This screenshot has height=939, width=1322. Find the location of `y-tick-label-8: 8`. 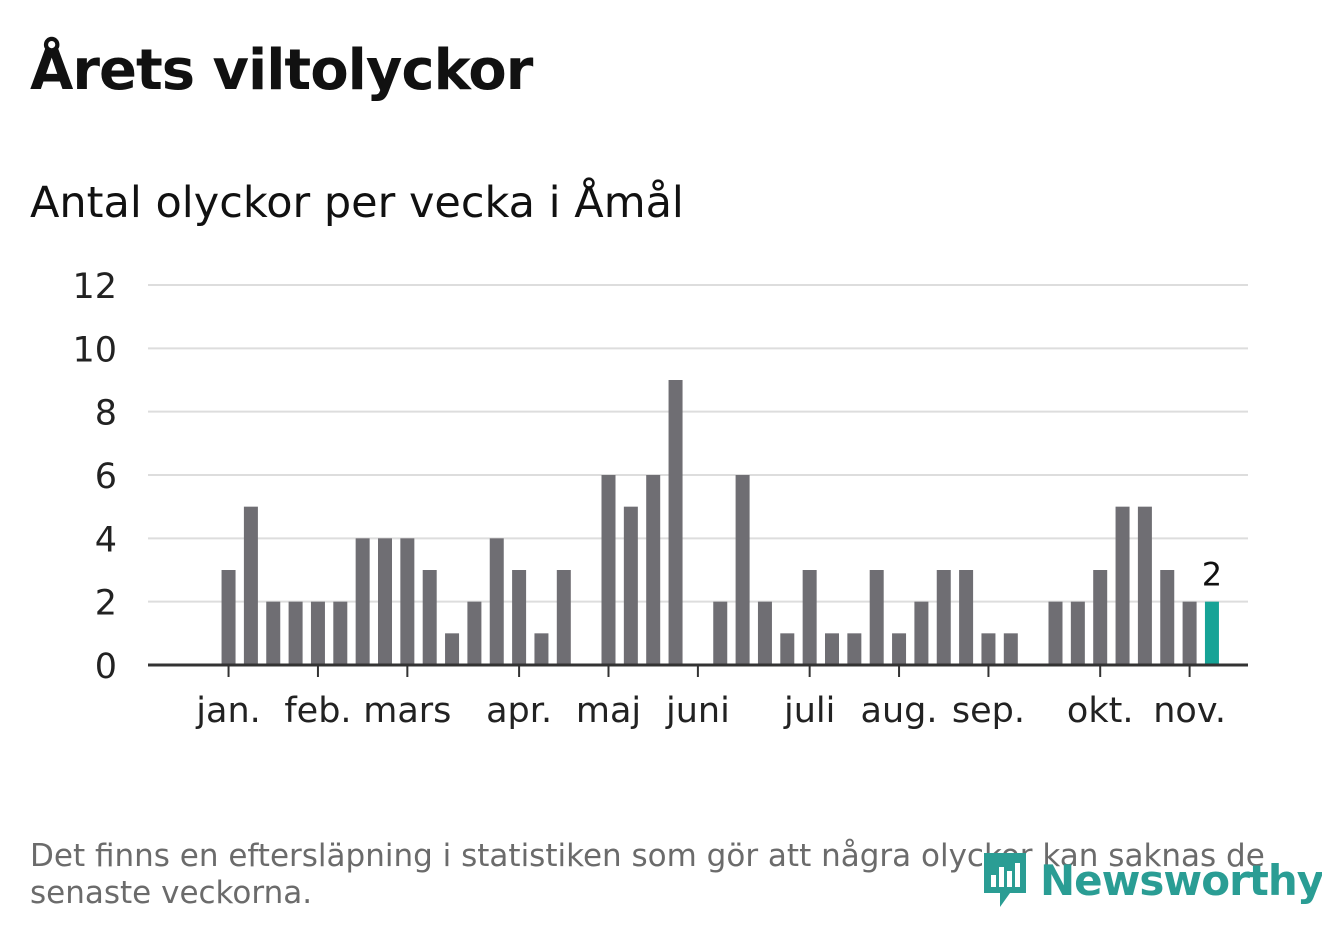

y-tick-label-8: 8 is located at coordinates (106, 414).